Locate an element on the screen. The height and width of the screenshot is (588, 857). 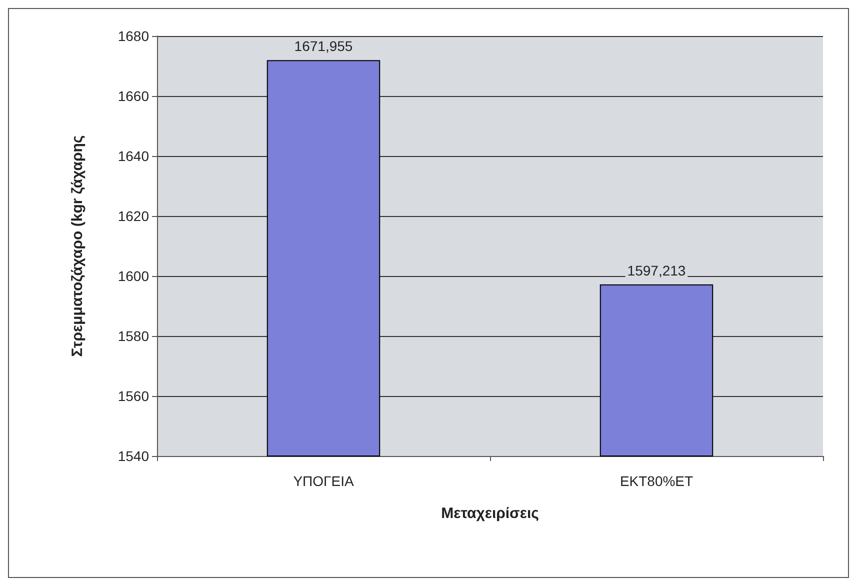
y-tick-label: 1580 is located at coordinates (134, 336).